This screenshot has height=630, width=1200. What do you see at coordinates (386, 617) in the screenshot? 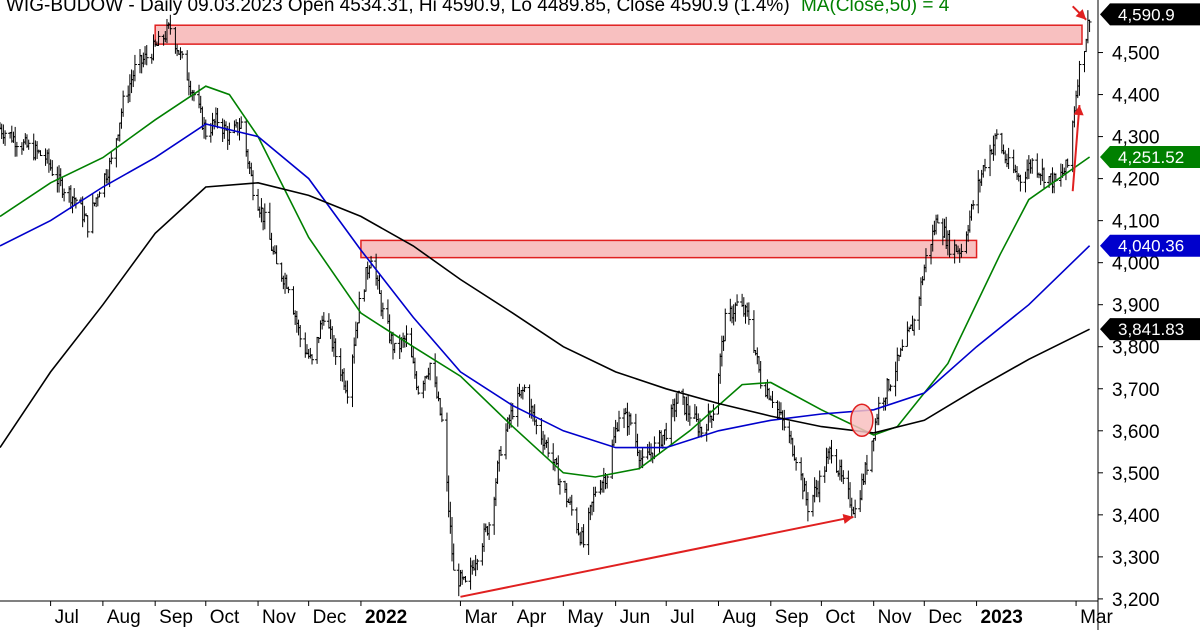
I see `x-tick-label: 2022` at bounding box center [386, 617].